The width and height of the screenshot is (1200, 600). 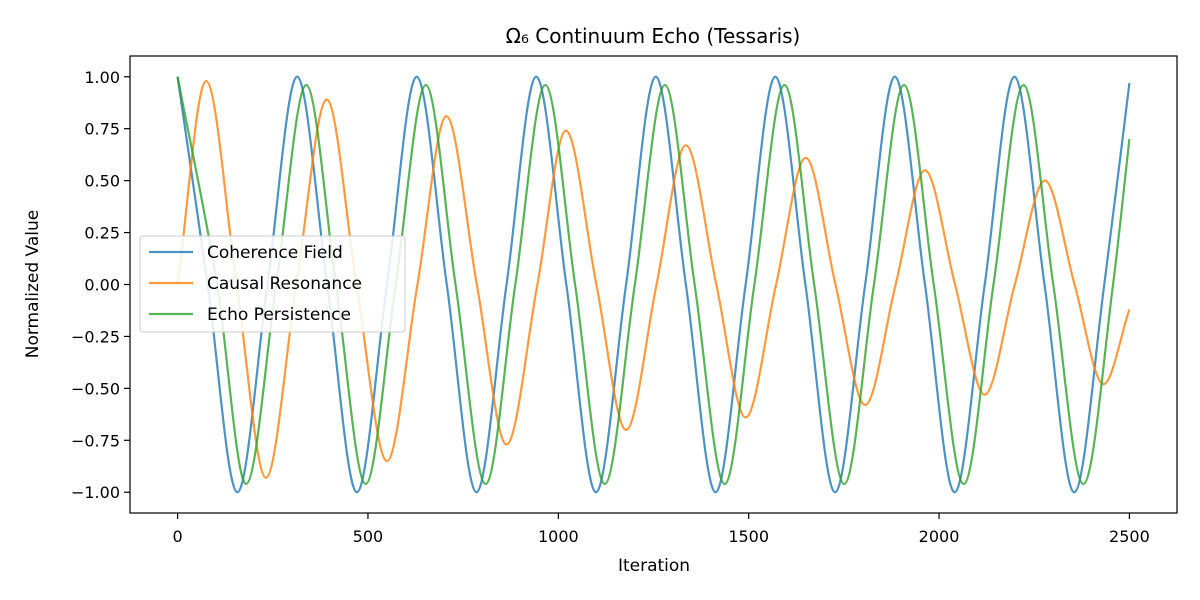 What do you see at coordinates (102, 77) in the screenshot?
I see `y-tick-label: 1.00` at bounding box center [102, 77].